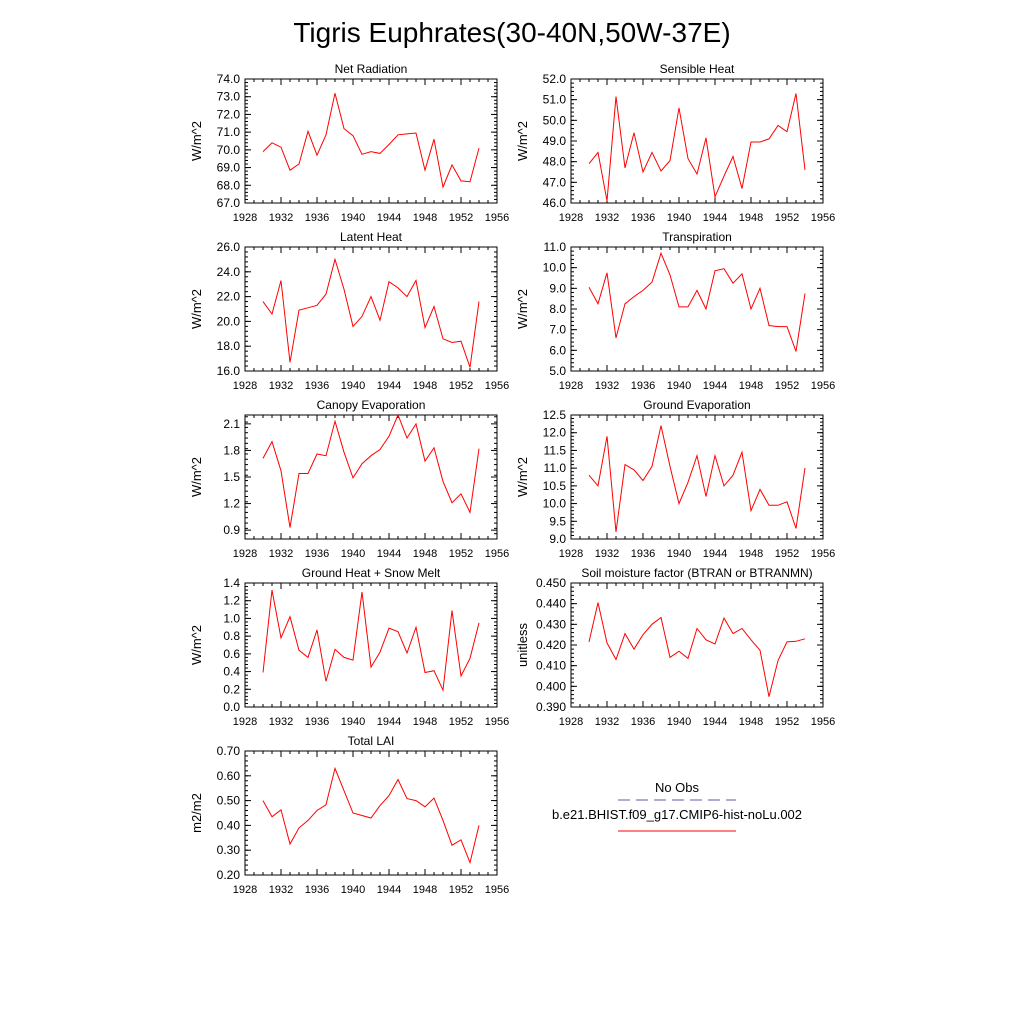  Describe the element at coordinates (229, 97) in the screenshot. I see `y-tick-label: 73.0` at that location.